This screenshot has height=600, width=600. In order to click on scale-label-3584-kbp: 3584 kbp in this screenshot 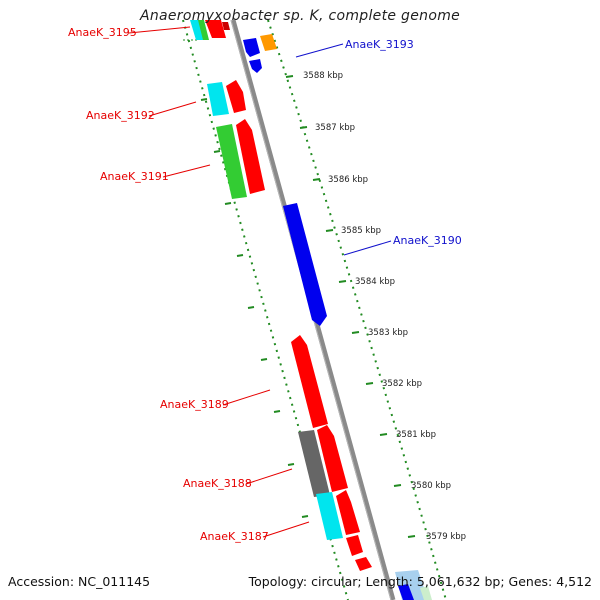, I will do `click(375, 282)`.